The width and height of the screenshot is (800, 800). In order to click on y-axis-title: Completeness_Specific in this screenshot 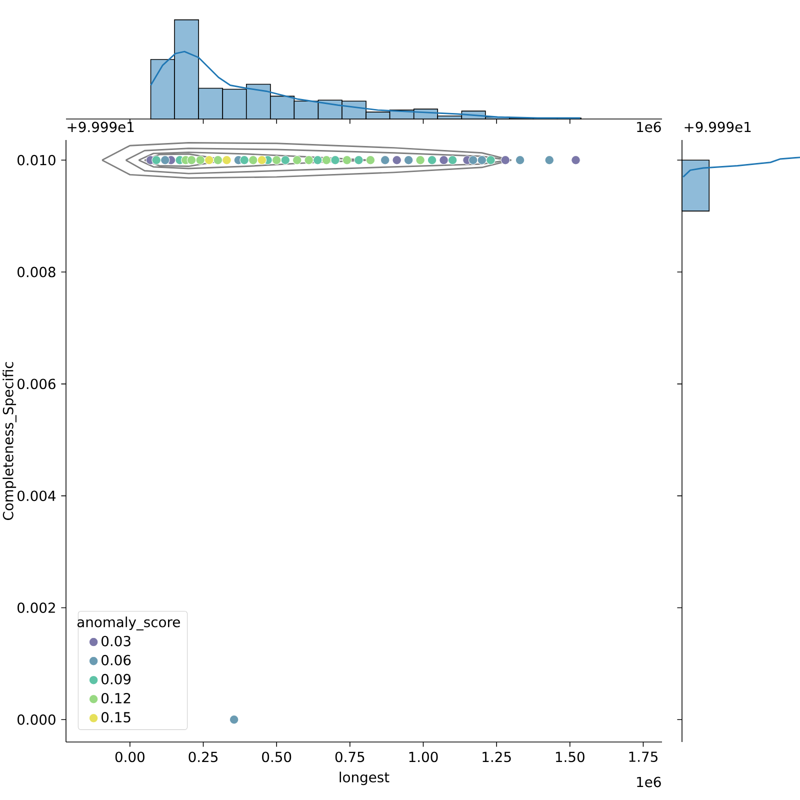, I will do `click(9, 441)`.